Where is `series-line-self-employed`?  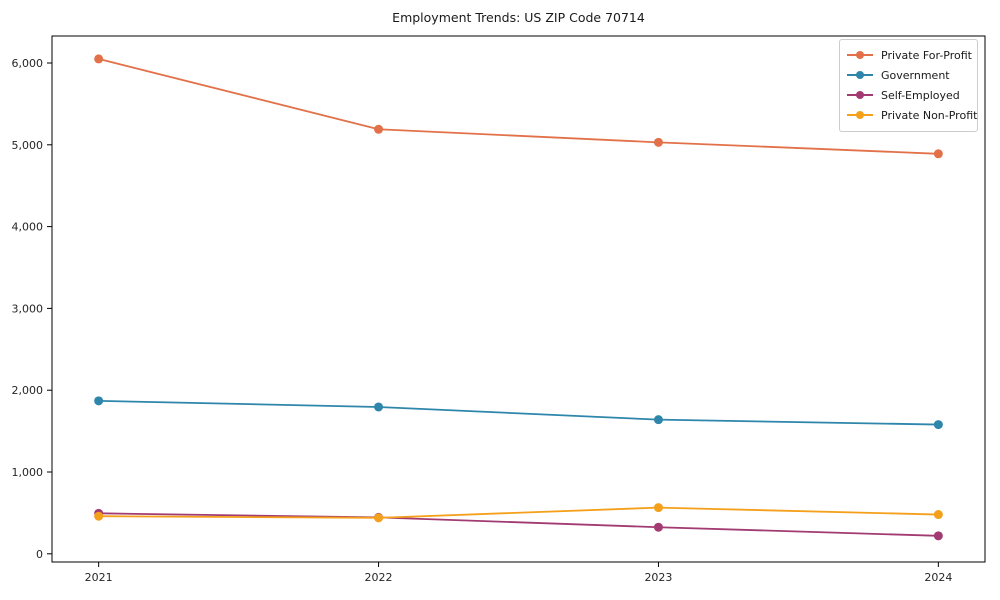
series-line-self-employed is located at coordinates (518, 524).